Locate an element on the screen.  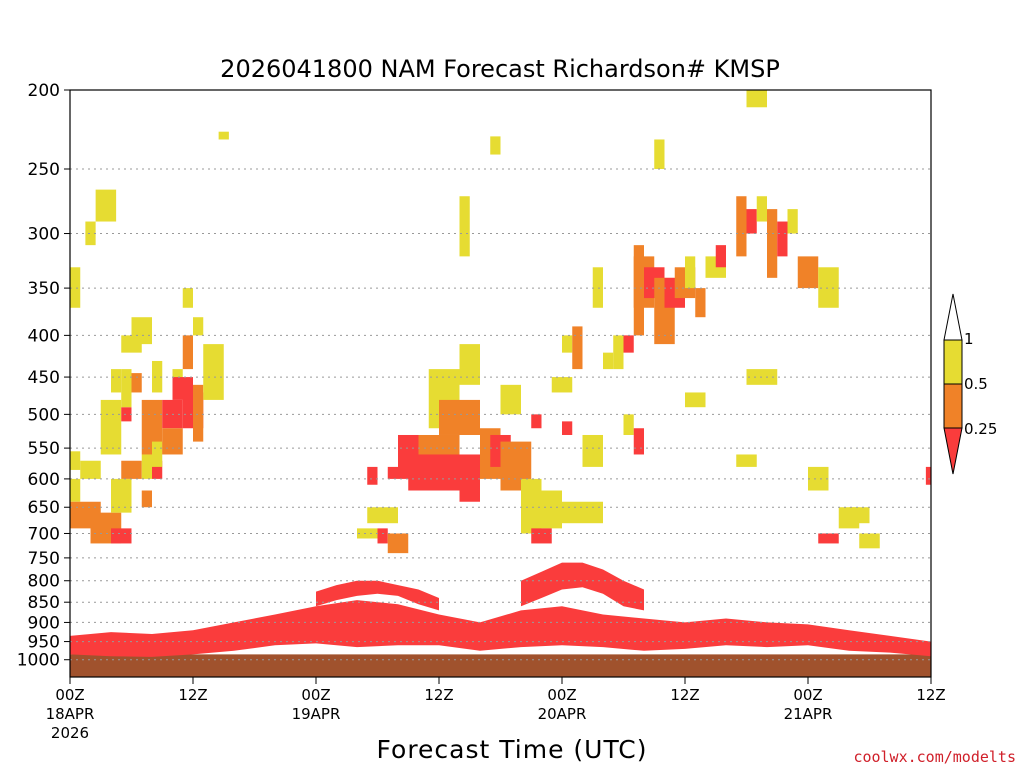
x-axis-label: Forecast Time (UTC) is located at coordinates (512, 749).